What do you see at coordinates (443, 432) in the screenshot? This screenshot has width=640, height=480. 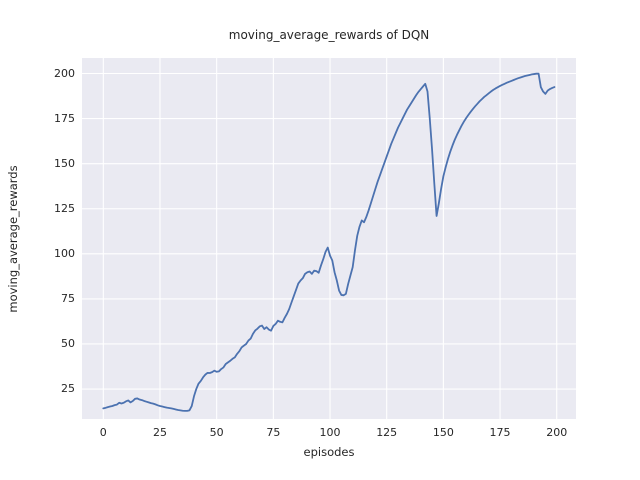 I see `x-tick-label: 150` at bounding box center [443, 432].